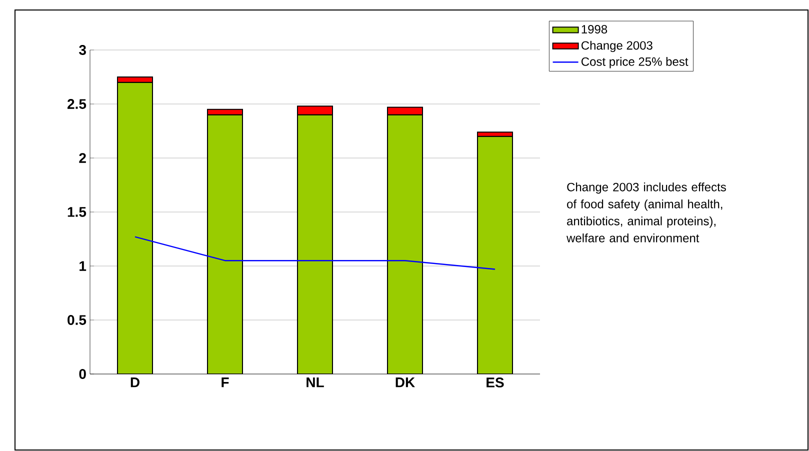 The width and height of the screenshot is (809, 451). What do you see at coordinates (83, 266) in the screenshot?
I see `y-tick-label: 1` at bounding box center [83, 266].